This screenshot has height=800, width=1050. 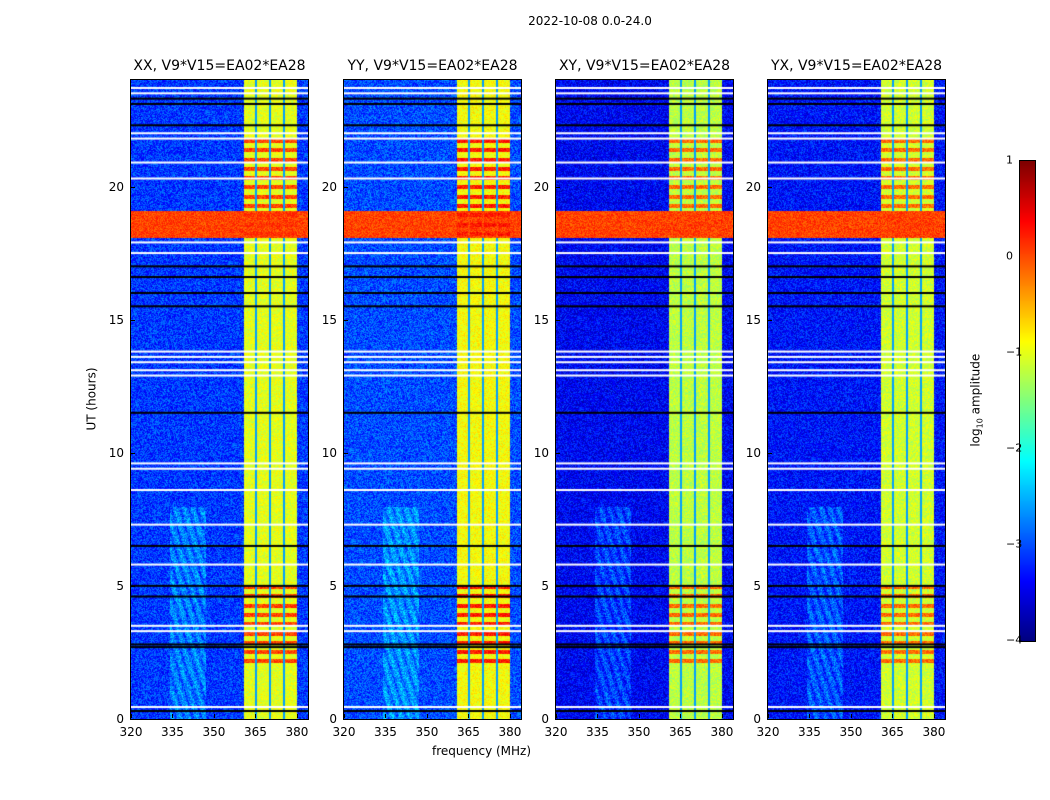 I want to click on colorbar-label: log10 amplitude, so click(x=976, y=400).